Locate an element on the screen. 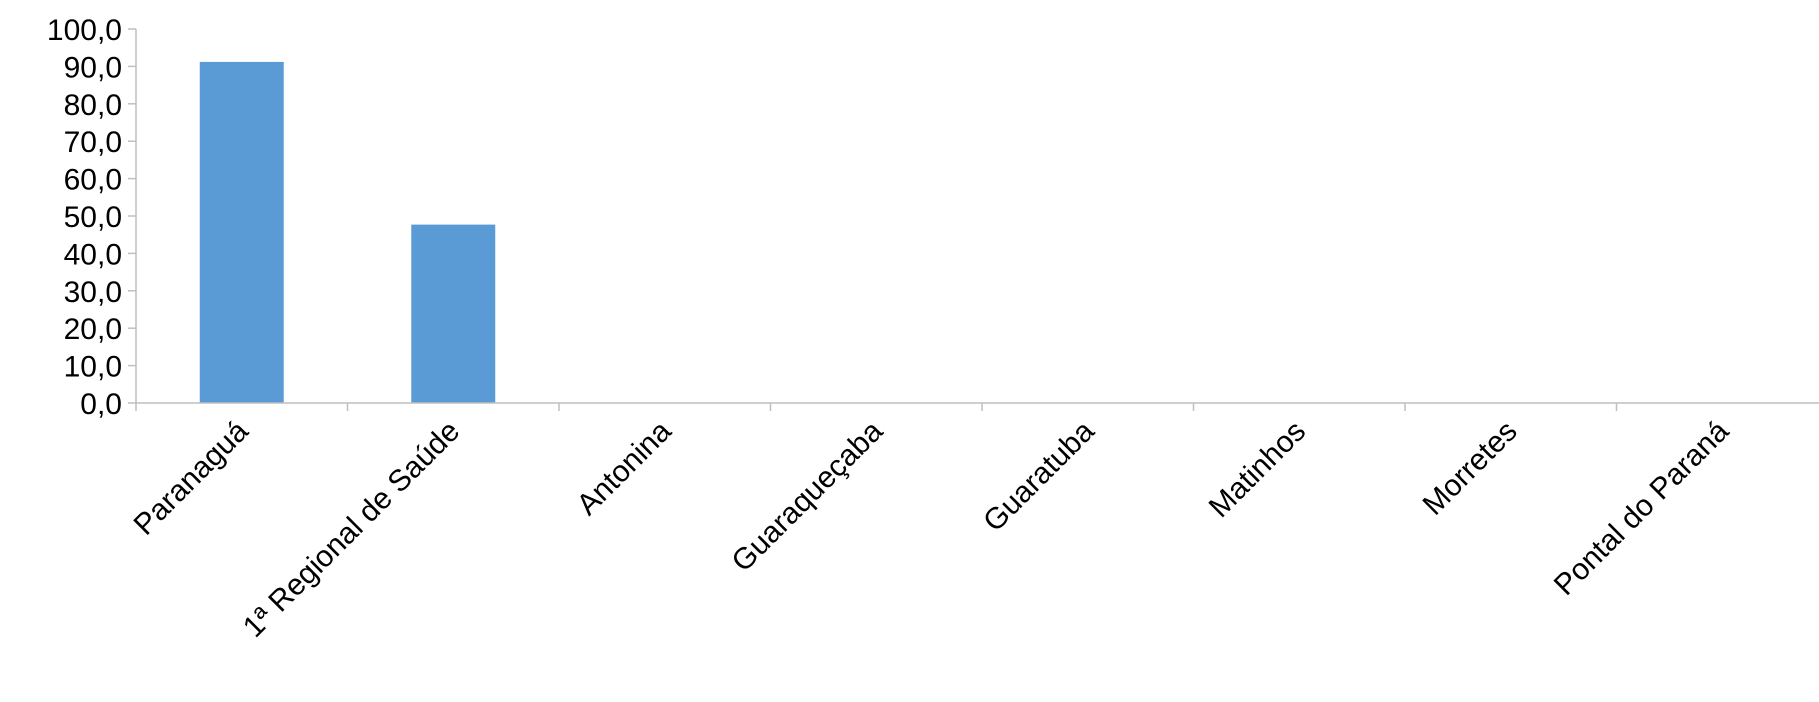  x-category-label: Guaraqueçaba is located at coordinates (808, 496).